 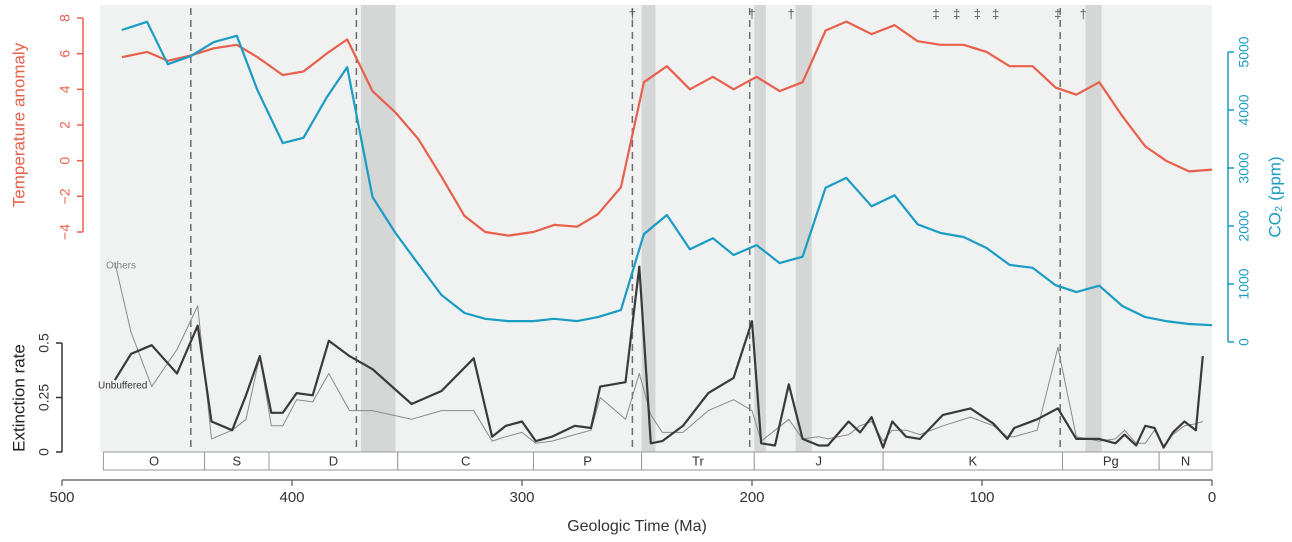 What do you see at coordinates (44, 452) in the screenshot?
I see `extinction-y-tick-label: 0` at bounding box center [44, 452].